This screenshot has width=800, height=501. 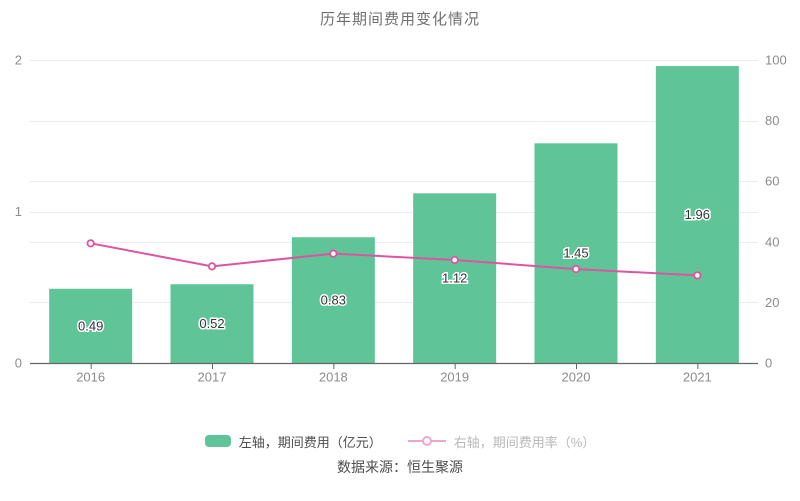 What do you see at coordinates (310, 442) in the screenshot?
I see `legend-label-bar-series: 左轴，期间费用（亿元）` at bounding box center [310, 442].